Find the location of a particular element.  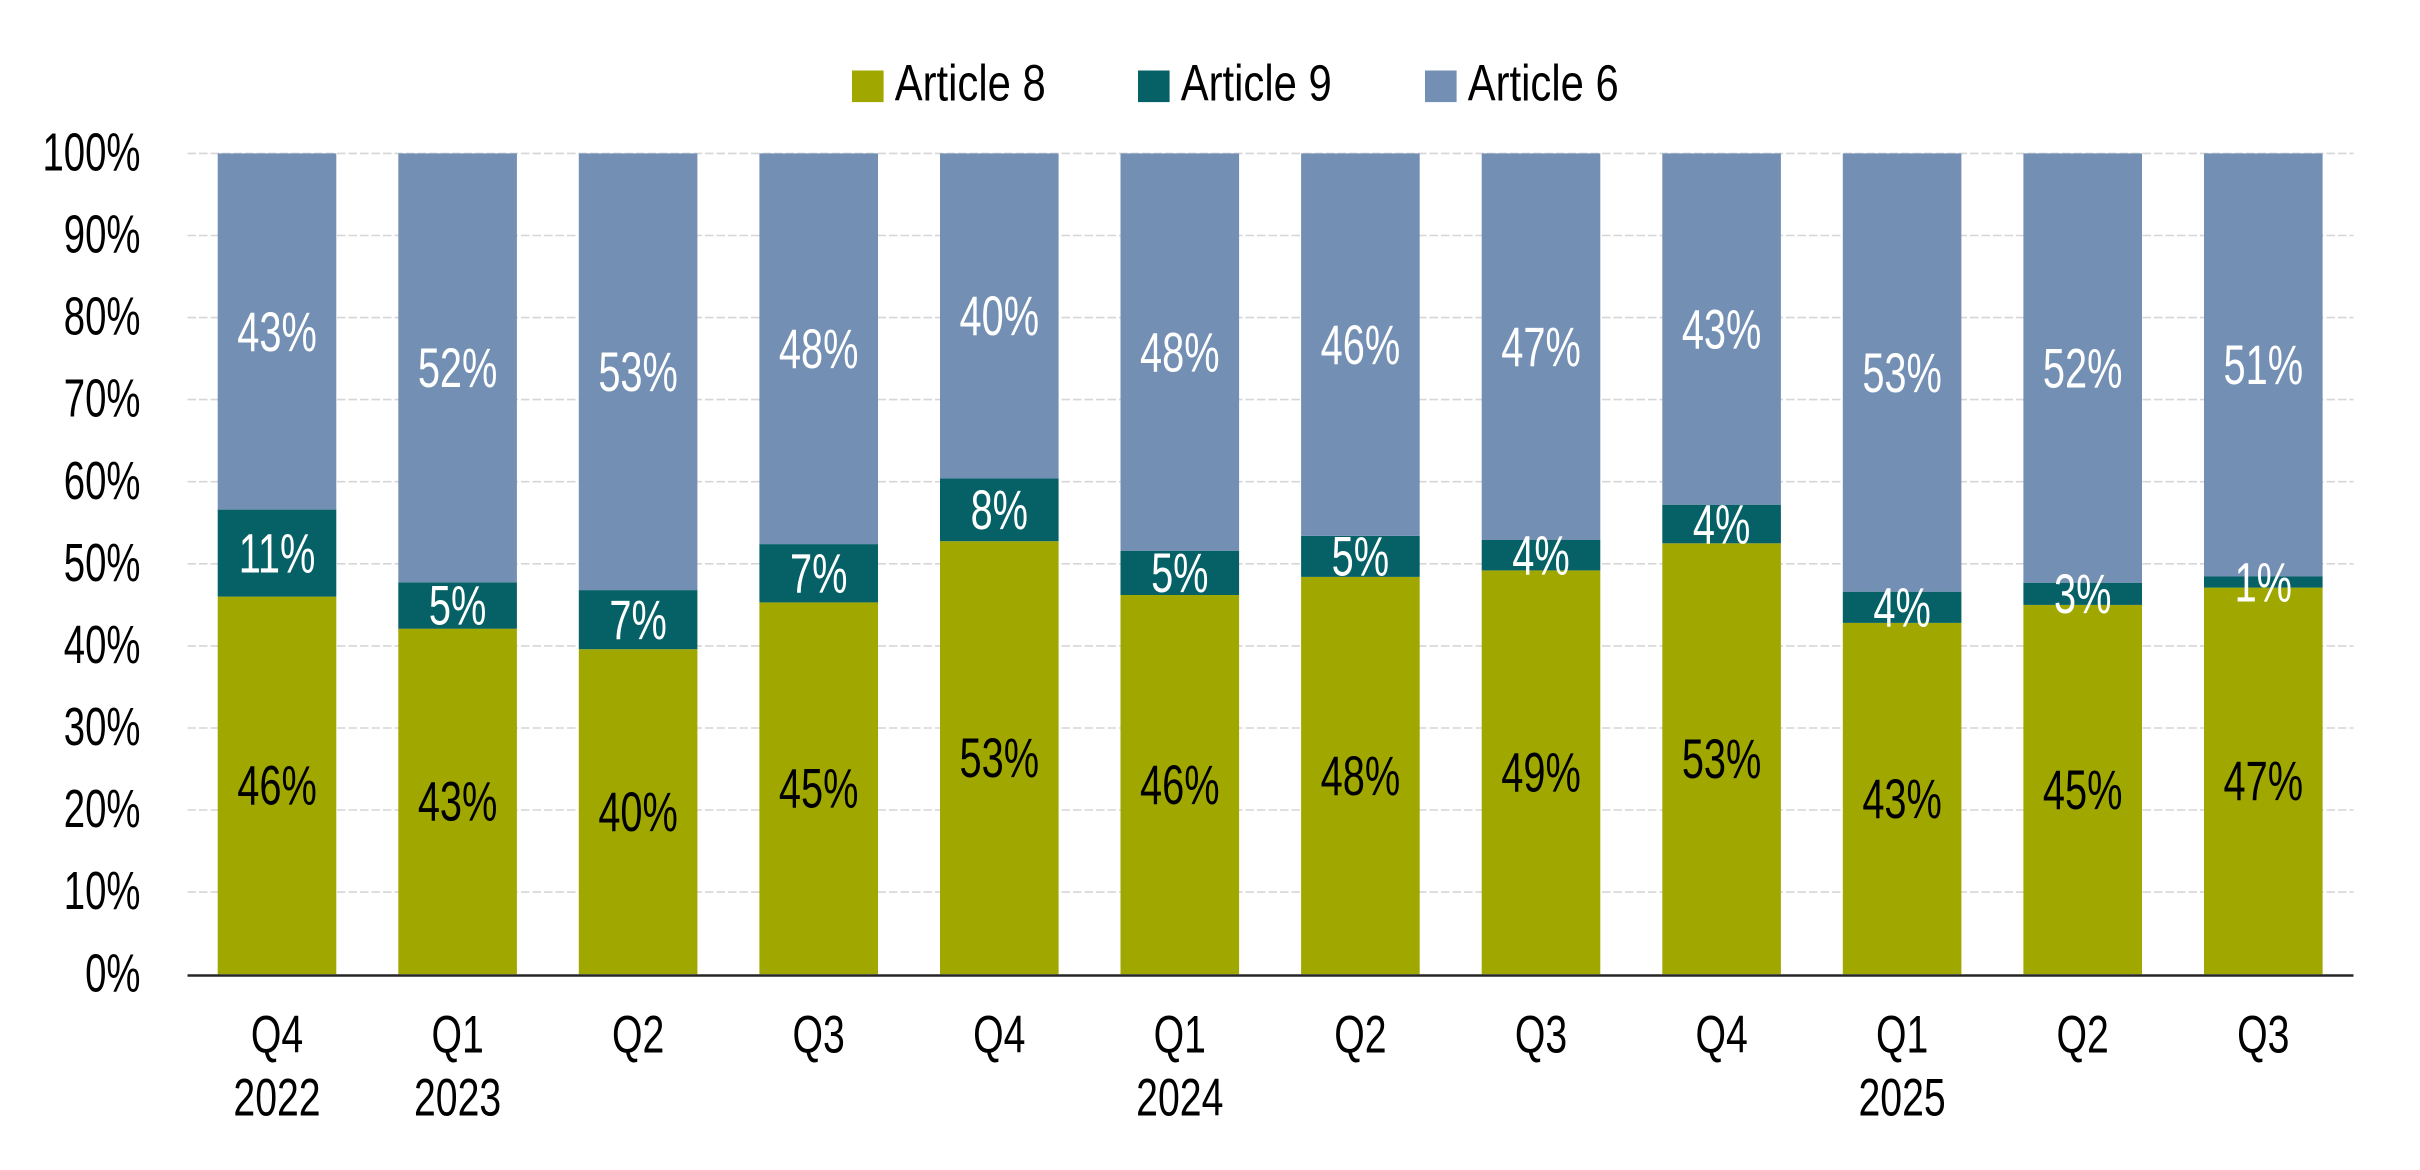

svg-text: 60% is located at coordinates (102, 480).